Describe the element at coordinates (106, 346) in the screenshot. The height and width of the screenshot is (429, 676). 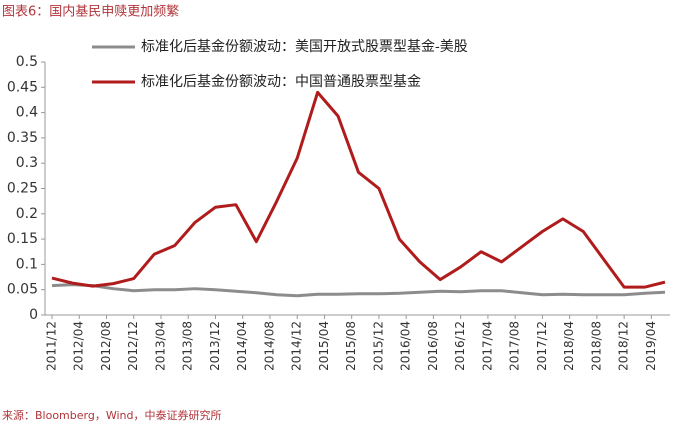
I see `x-tick-label: 2012/08` at that location.